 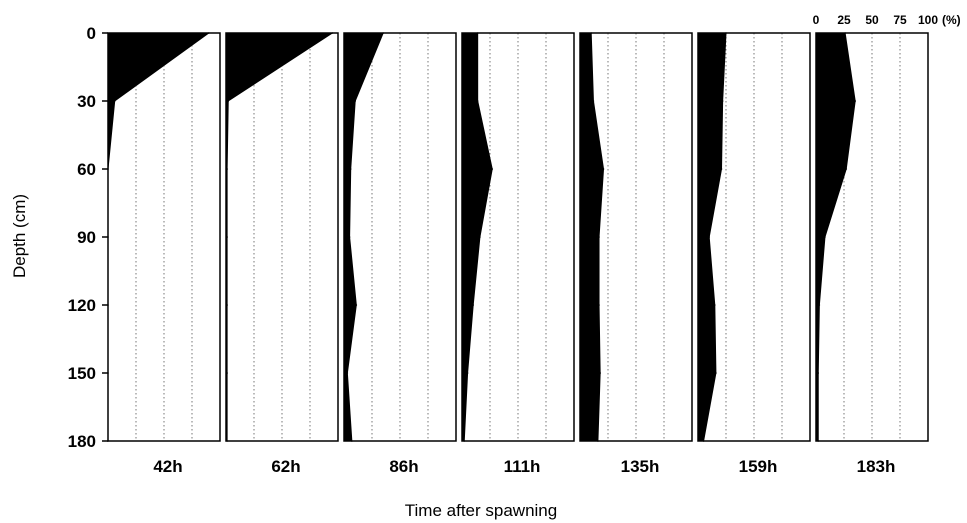 What do you see at coordinates (640, 466) in the screenshot?
I see `panel-label: 135h` at bounding box center [640, 466].